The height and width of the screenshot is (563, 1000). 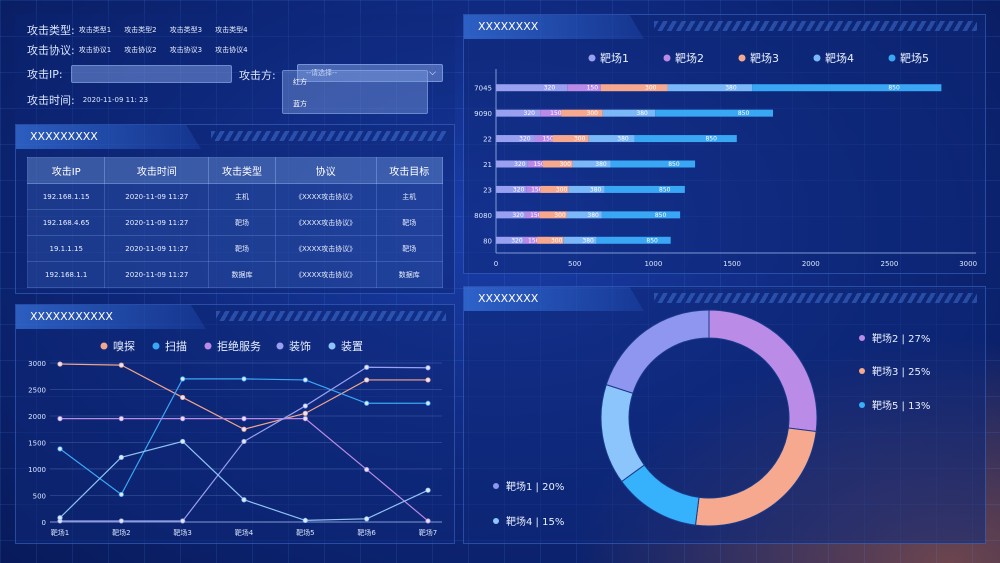 What do you see at coordinates (66, 274) in the screenshot?
I see `table-cell: 192.168.1.1` at bounding box center [66, 274].